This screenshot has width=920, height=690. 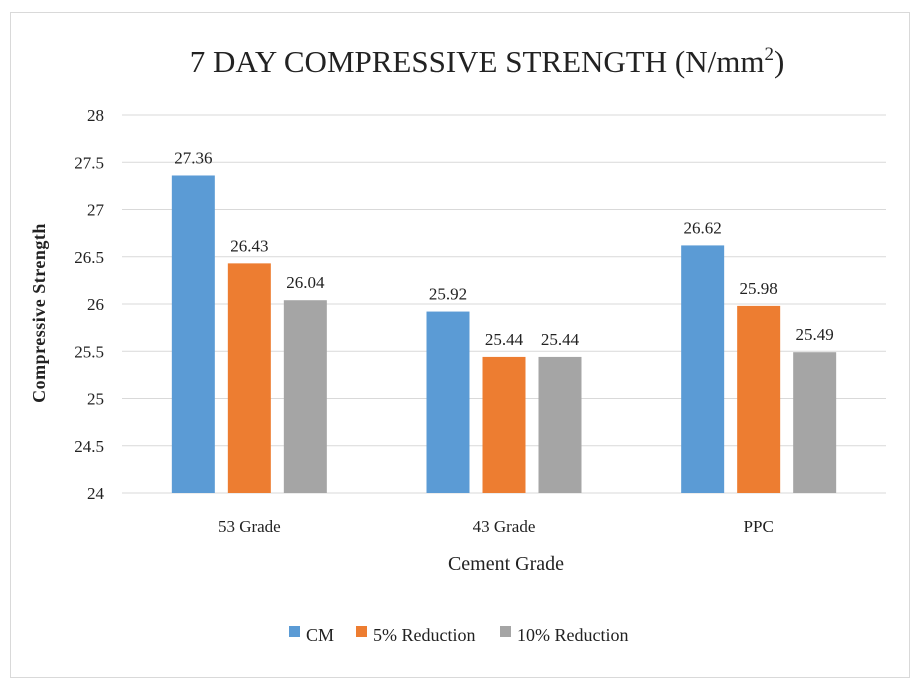 What do you see at coordinates (249, 245) in the screenshot?
I see `data-label: 26.43` at bounding box center [249, 245].